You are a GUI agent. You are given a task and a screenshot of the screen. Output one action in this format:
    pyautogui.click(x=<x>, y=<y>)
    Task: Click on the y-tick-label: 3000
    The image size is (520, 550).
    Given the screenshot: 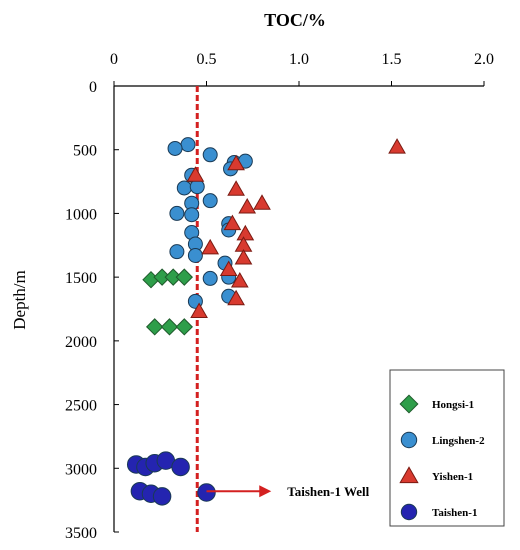 What is the action you would take?
    pyautogui.click(x=81, y=469)
    